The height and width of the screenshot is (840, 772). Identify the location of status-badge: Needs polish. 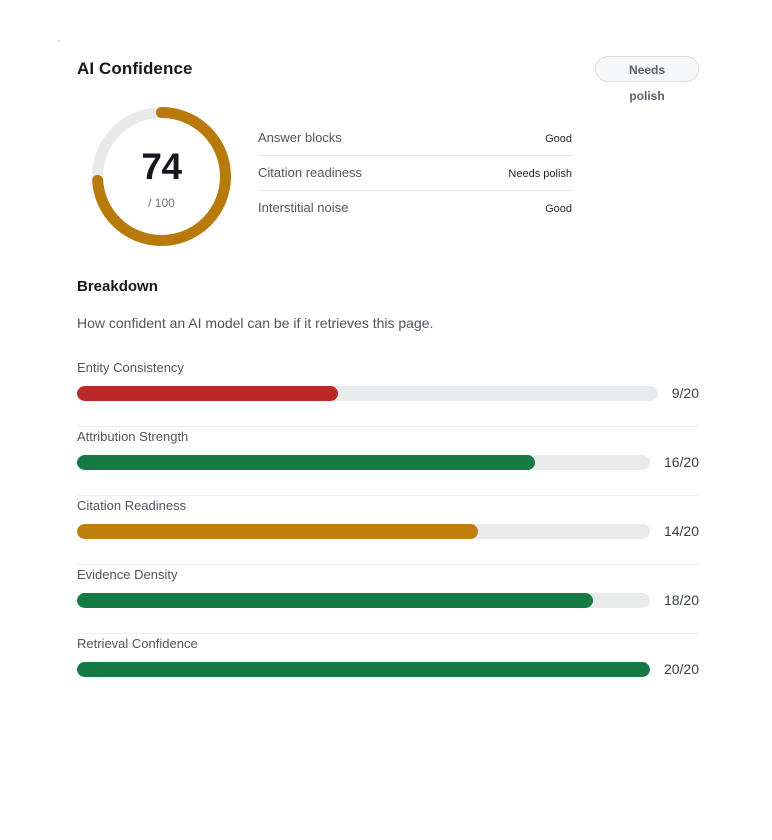
(647, 79).